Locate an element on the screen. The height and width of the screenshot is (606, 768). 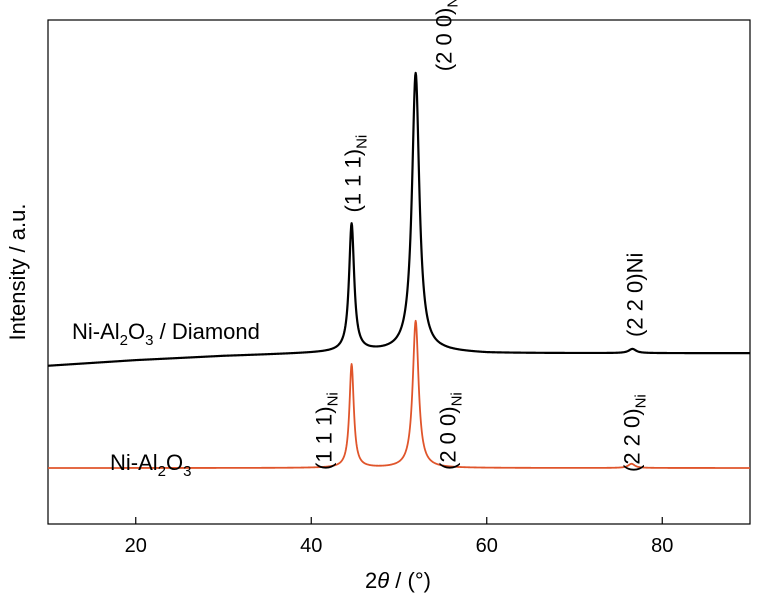
series-label-ni-al2o3: Ni-Al2O3 is located at coordinates (150, 465).